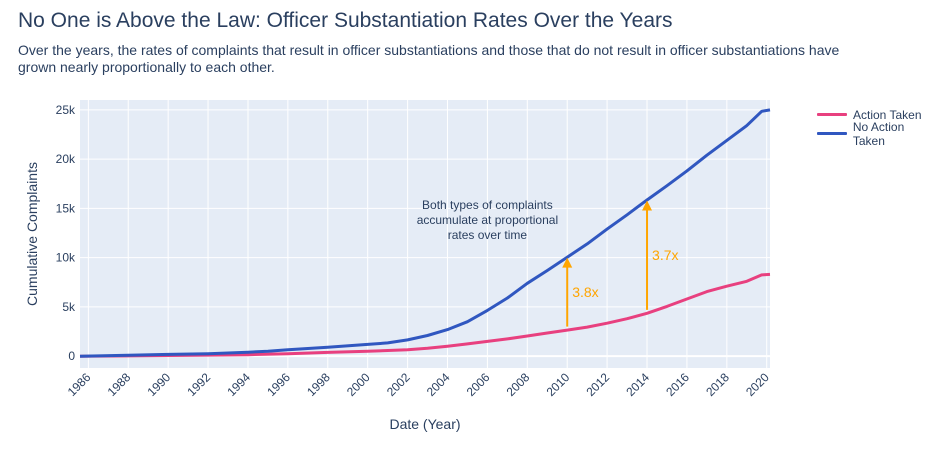  Describe the element at coordinates (398, 384) in the screenshot. I see `x-tick-label: 2002` at that location.